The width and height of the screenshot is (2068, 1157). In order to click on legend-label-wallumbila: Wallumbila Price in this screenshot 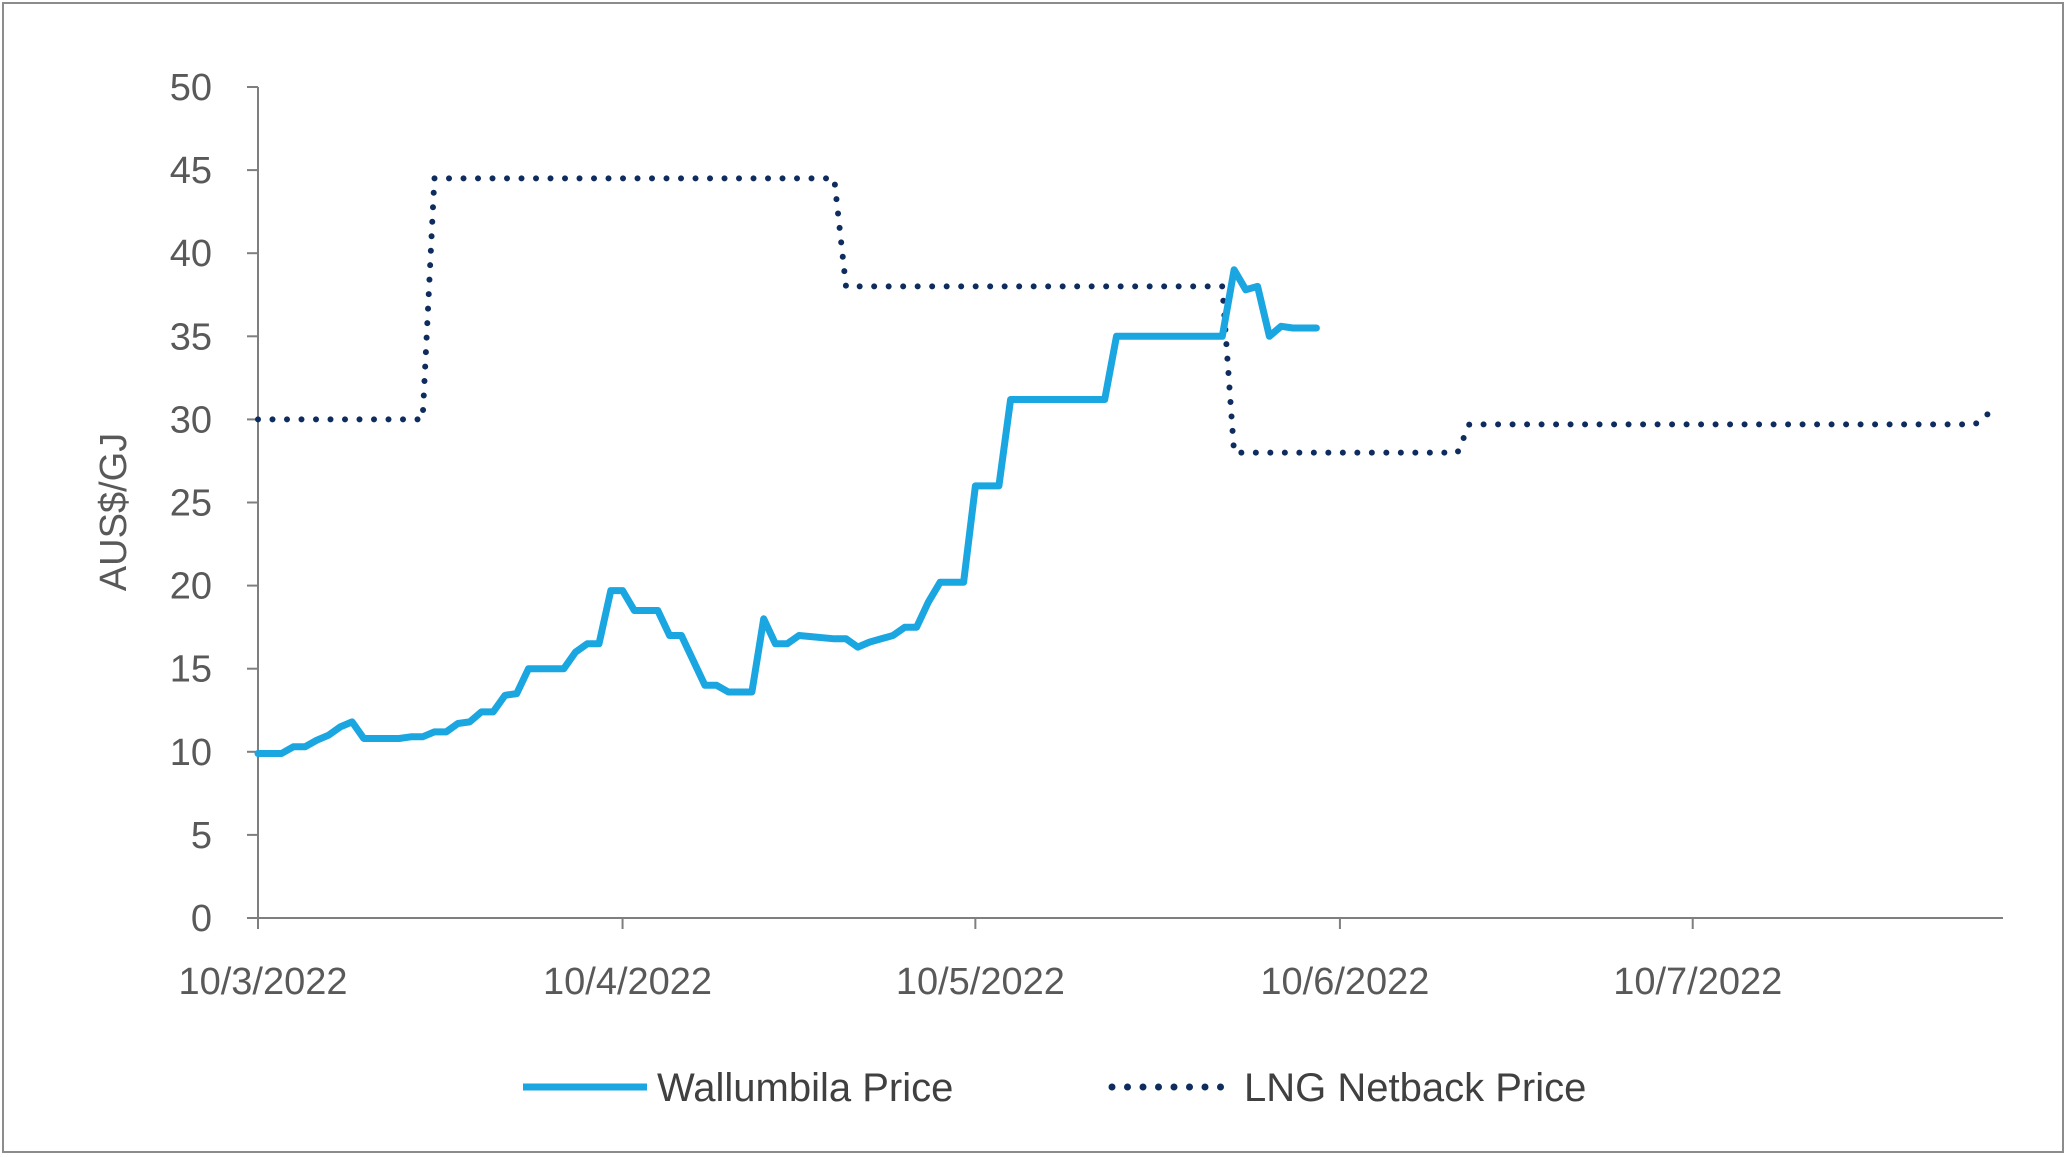, I will do `click(805, 1088)`.